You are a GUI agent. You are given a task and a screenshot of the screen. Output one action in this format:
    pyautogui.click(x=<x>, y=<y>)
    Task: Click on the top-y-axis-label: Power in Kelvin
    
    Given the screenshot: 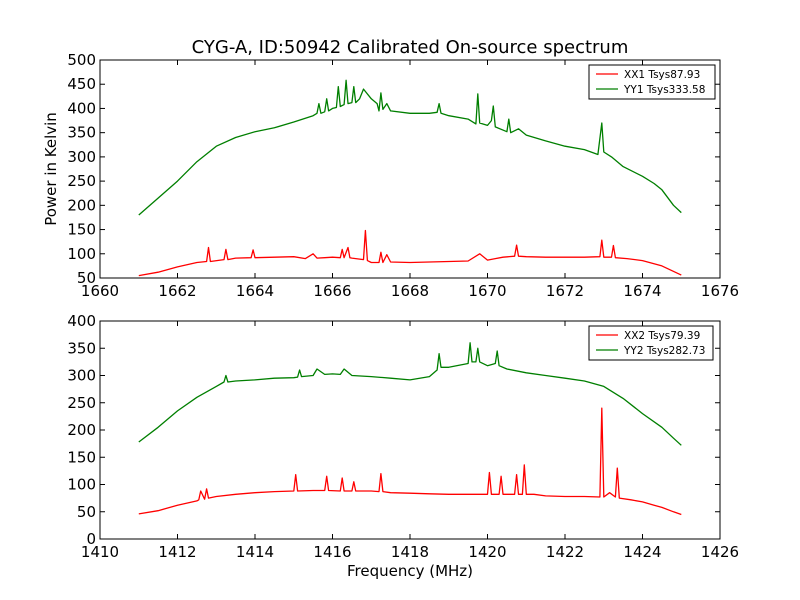 What is the action you would take?
    pyautogui.click(x=51, y=169)
    